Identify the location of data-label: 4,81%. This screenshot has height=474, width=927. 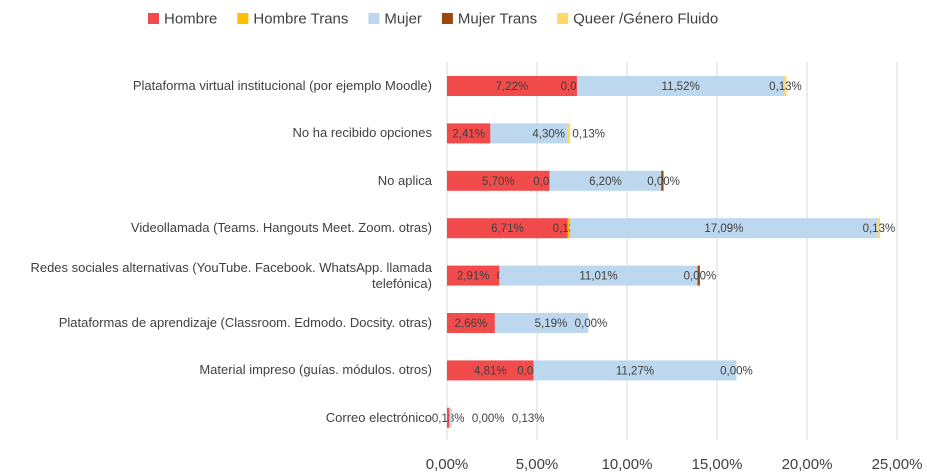
(490, 371).